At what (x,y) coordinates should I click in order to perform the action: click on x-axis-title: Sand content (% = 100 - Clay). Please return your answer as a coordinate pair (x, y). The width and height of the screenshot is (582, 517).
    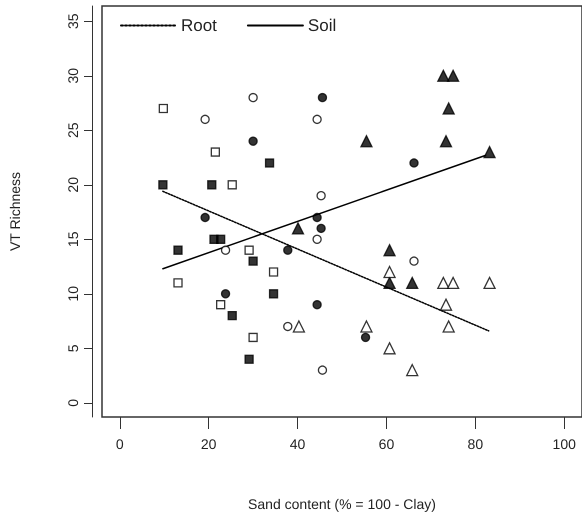
    Looking at the image, I should click on (342, 504).